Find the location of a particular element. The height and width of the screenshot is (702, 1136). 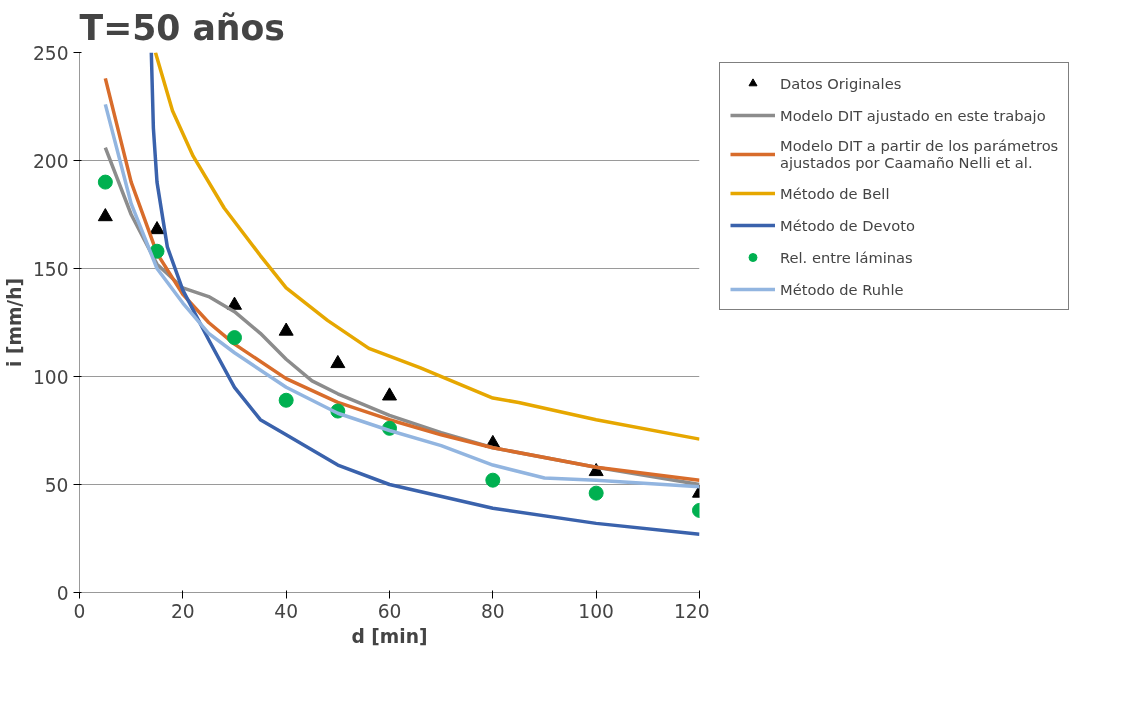

chart-title: T=50 años is located at coordinates (182, 27).